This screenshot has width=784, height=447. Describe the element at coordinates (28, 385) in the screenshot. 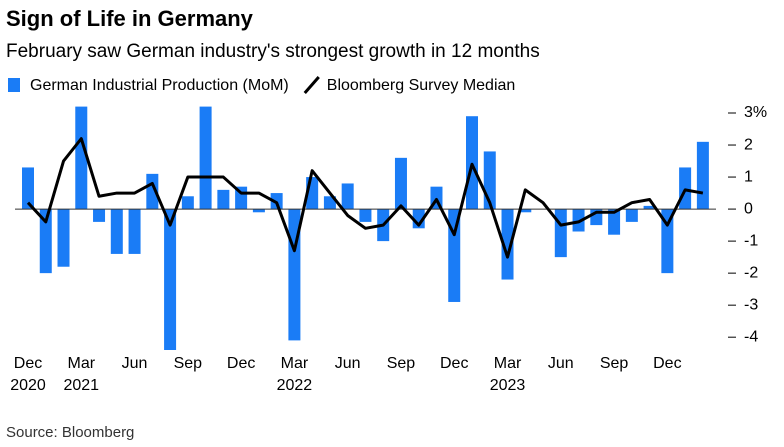

I see `x-year-label: 2020` at that location.